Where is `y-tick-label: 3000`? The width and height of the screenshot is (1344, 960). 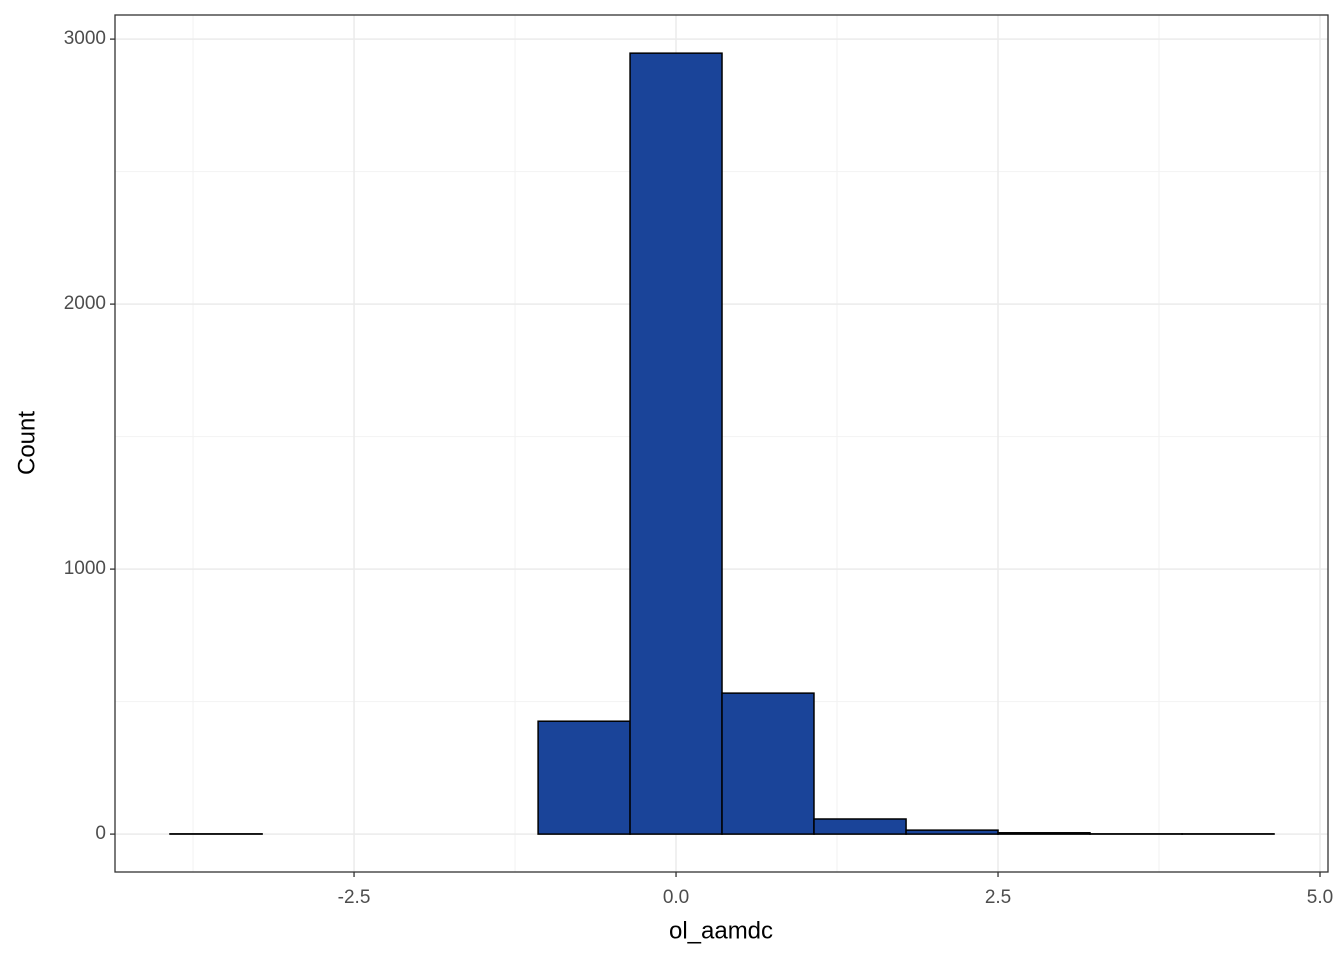
y-tick-label: 3000 is located at coordinates (85, 38).